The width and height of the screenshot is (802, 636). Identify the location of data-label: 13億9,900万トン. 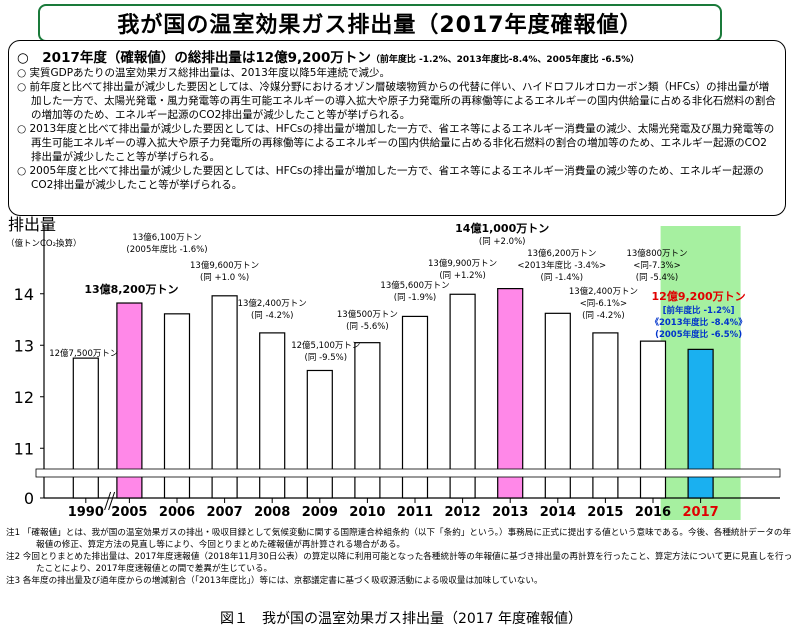
(462, 263).